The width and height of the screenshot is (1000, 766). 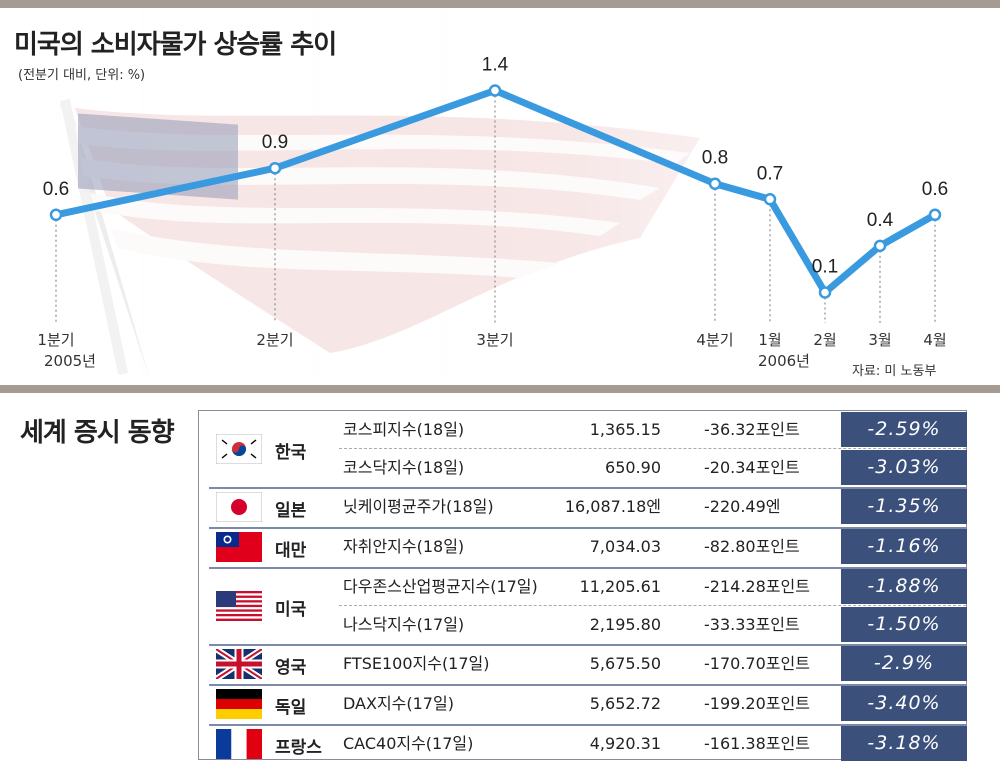 What do you see at coordinates (55, 340) in the screenshot?
I see `x-tick-label: 1분기` at bounding box center [55, 340].